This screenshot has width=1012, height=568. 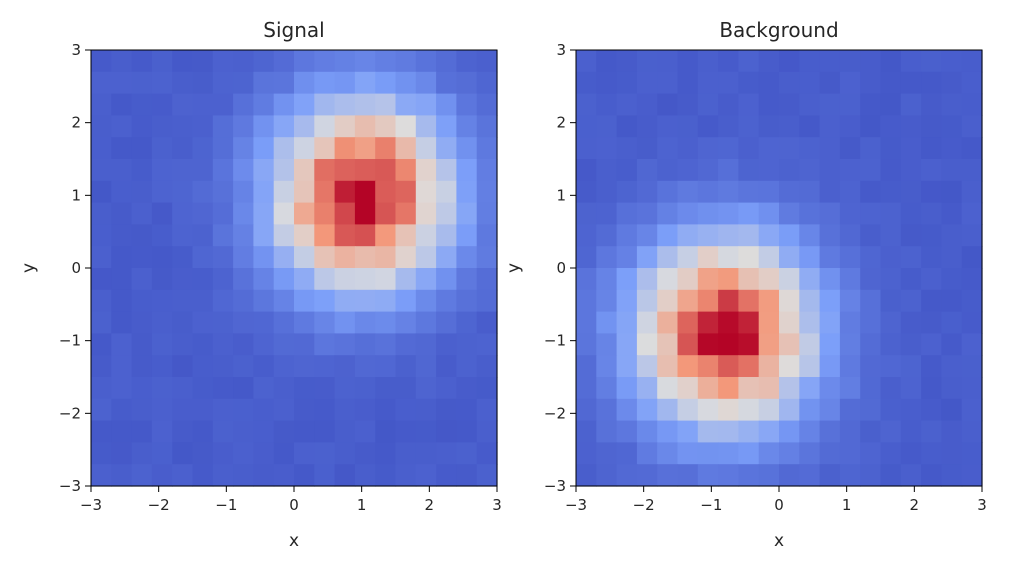 I want to click on background-x-ticks: −3 −2 −1 0 1 2 3, so click(x=776, y=500).